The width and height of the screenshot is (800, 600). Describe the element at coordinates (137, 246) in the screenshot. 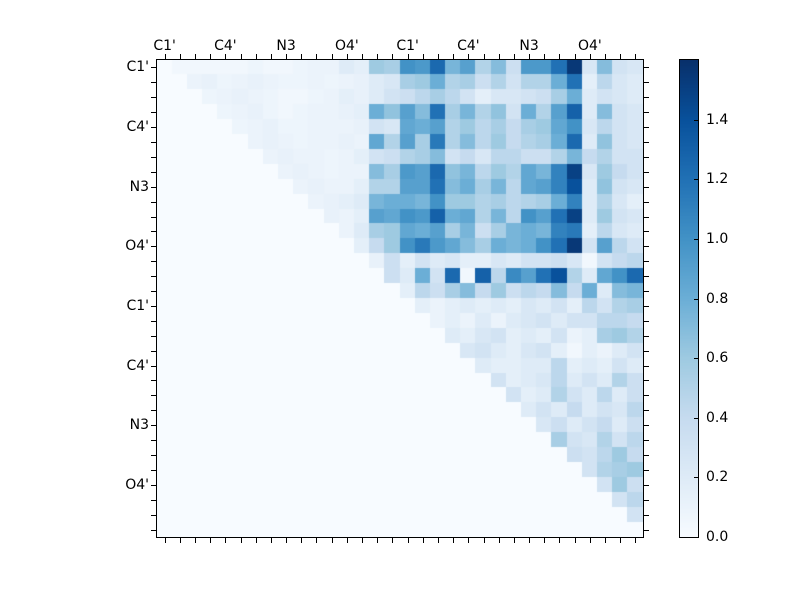

I see `y-axis-label: O4'` at that location.